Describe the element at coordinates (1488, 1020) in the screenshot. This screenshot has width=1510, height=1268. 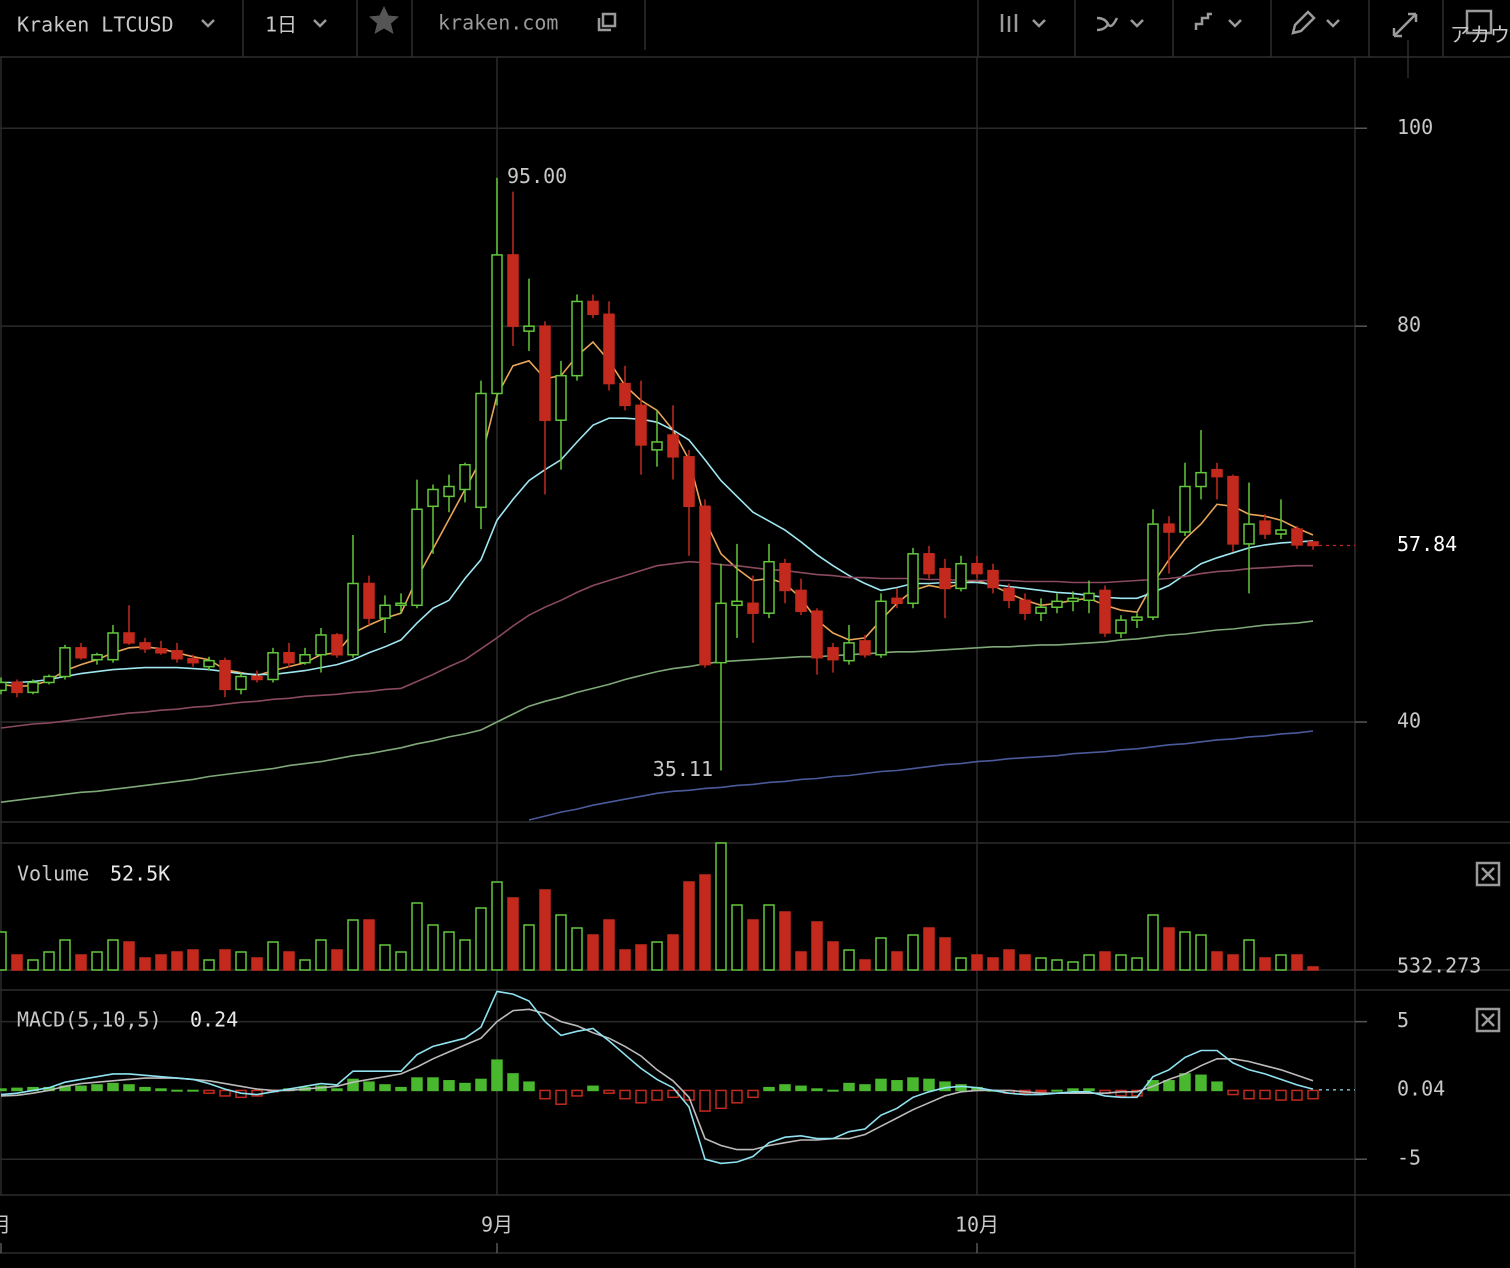
I see `close-macd-button` at that location.